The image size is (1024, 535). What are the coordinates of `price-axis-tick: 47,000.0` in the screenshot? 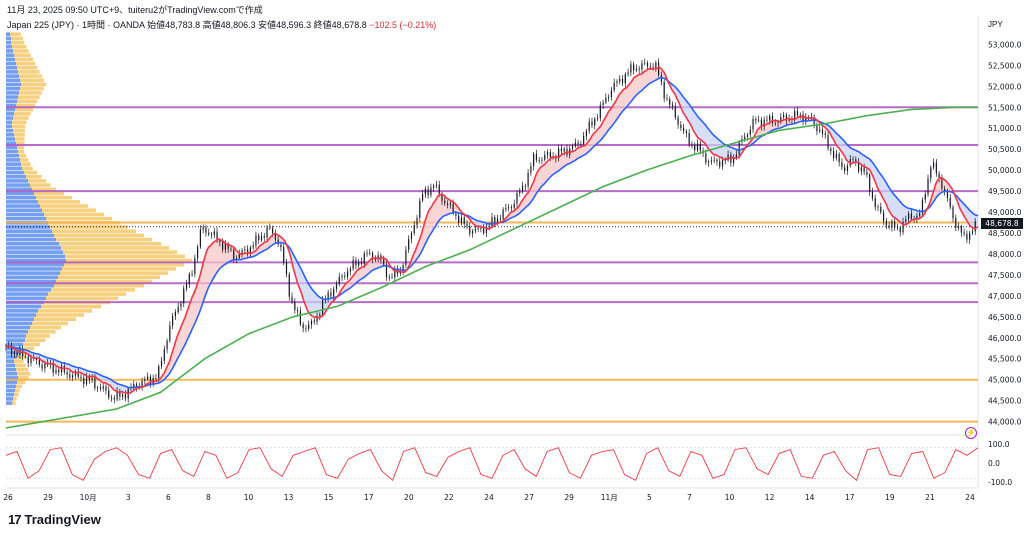 It's located at (1005, 296).